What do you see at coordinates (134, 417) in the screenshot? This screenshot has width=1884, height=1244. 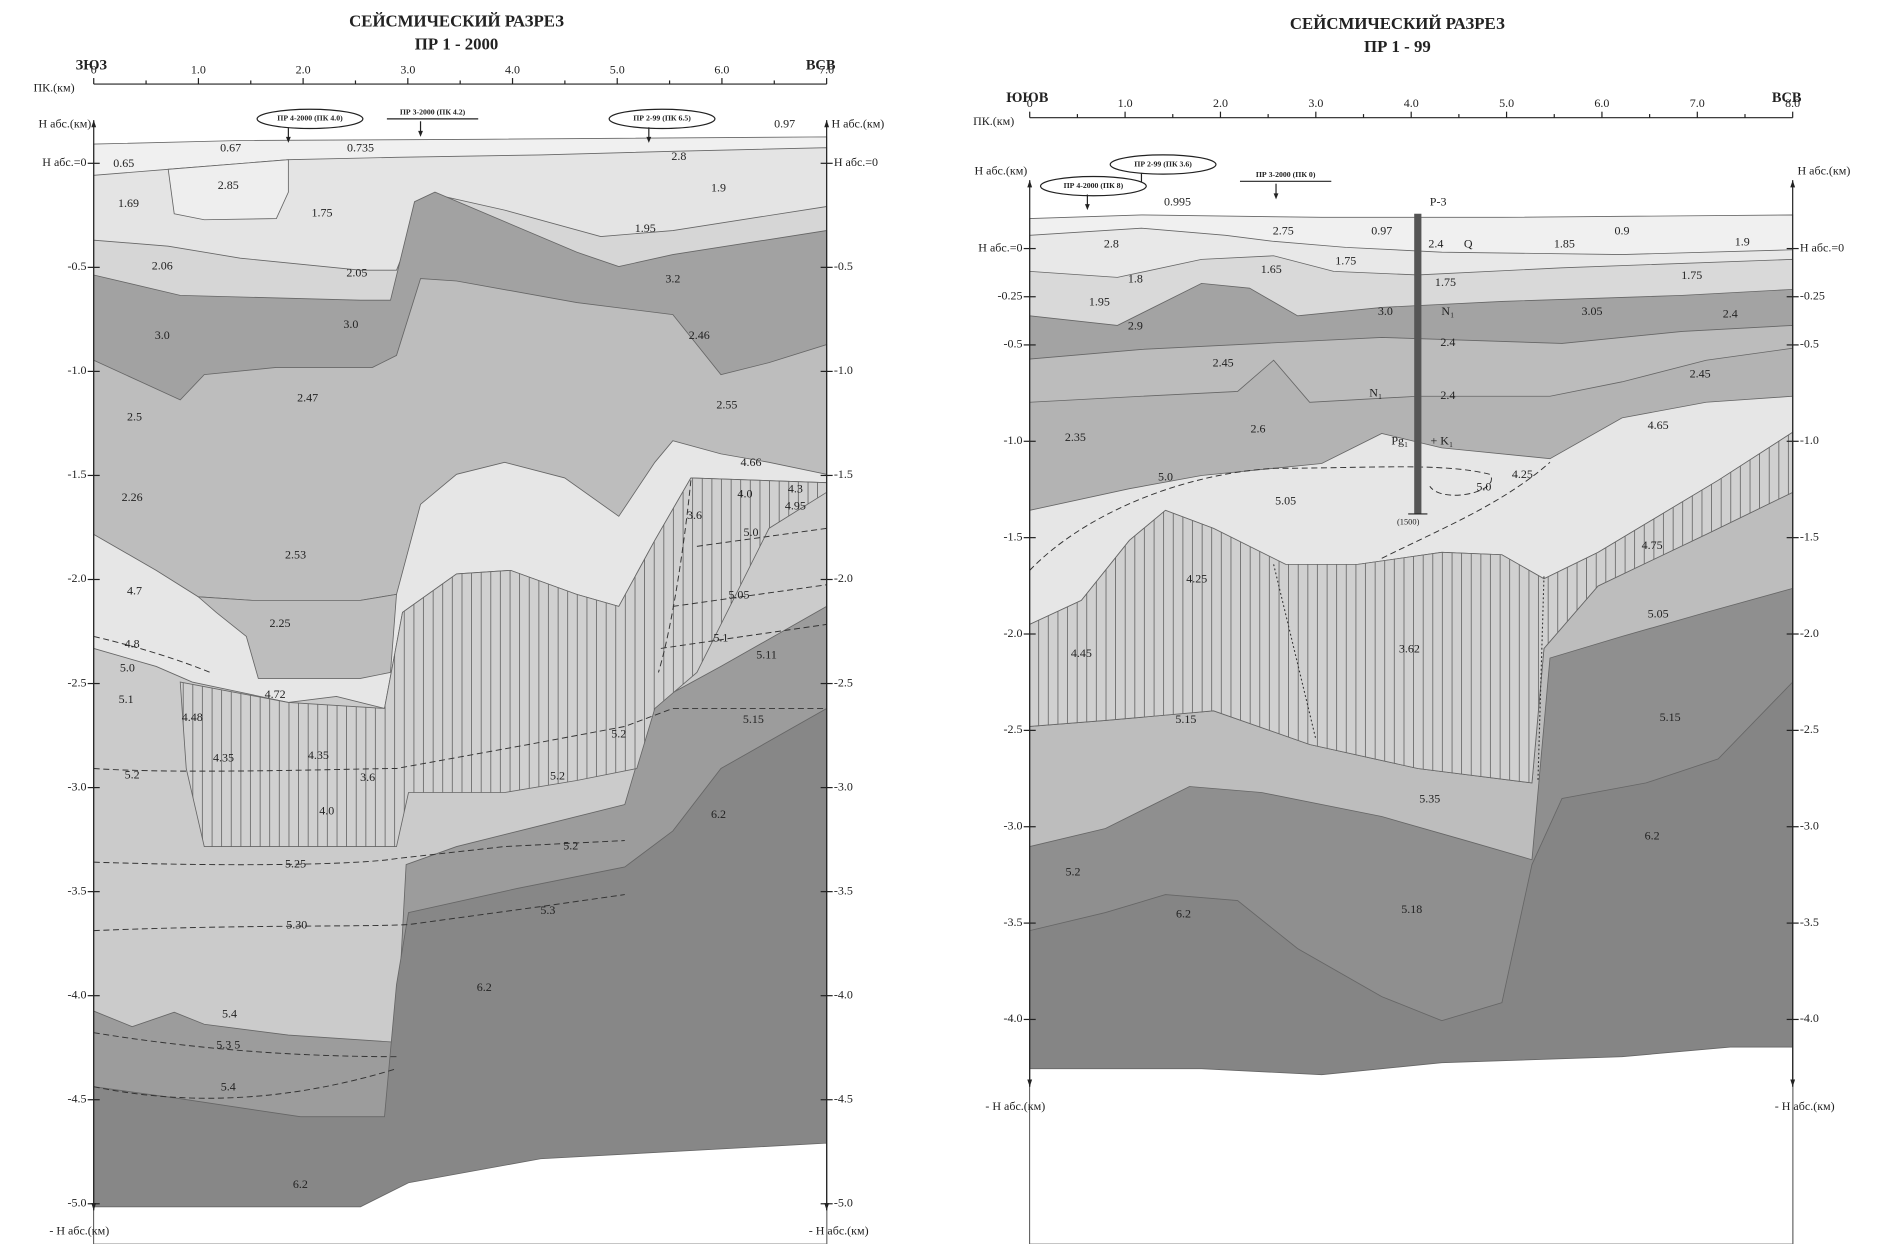 I see `velocity-label: 2.5` at bounding box center [134, 417].